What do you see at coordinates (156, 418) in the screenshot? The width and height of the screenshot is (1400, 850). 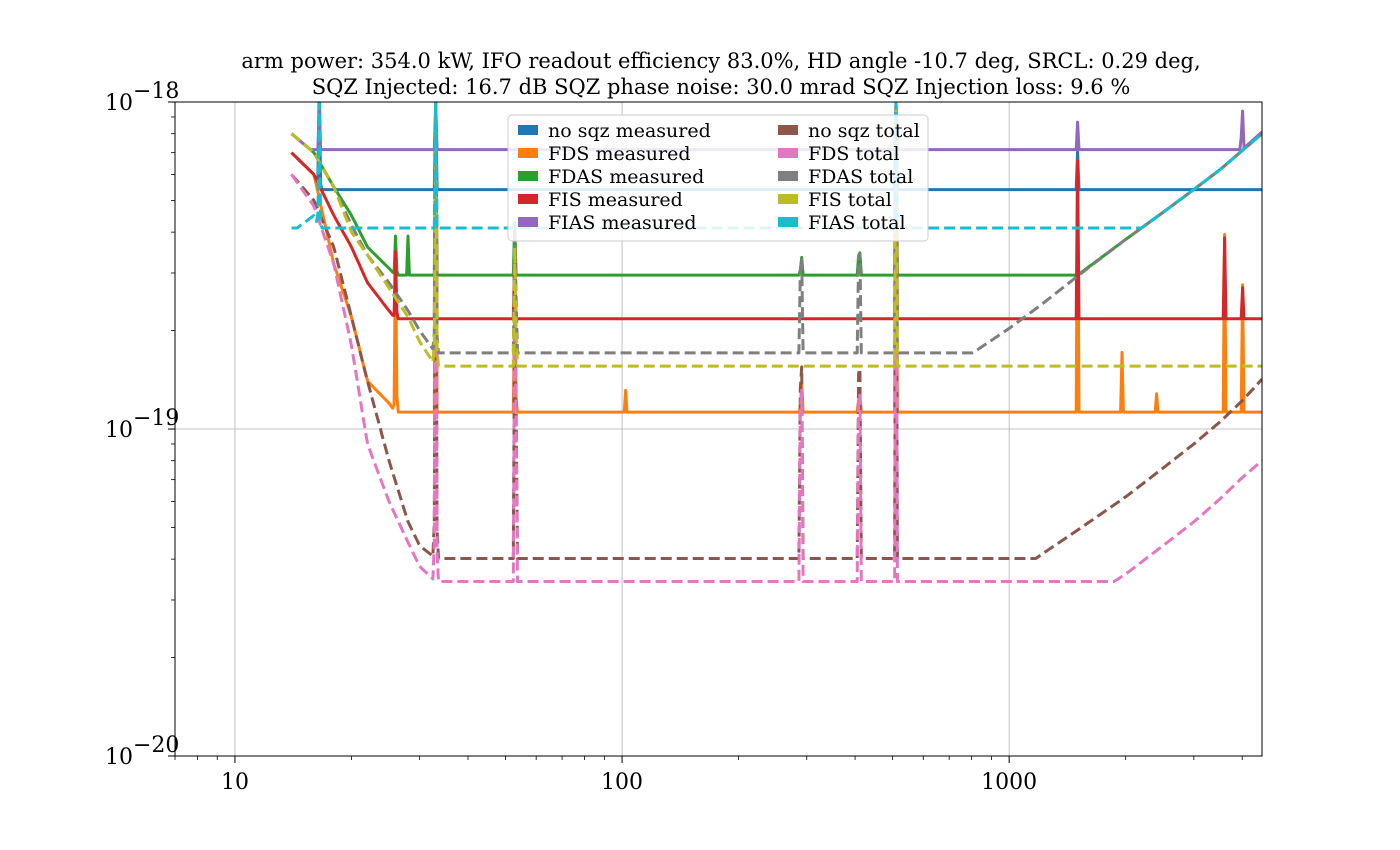 I see `y-tick-exponent: −19` at bounding box center [156, 418].